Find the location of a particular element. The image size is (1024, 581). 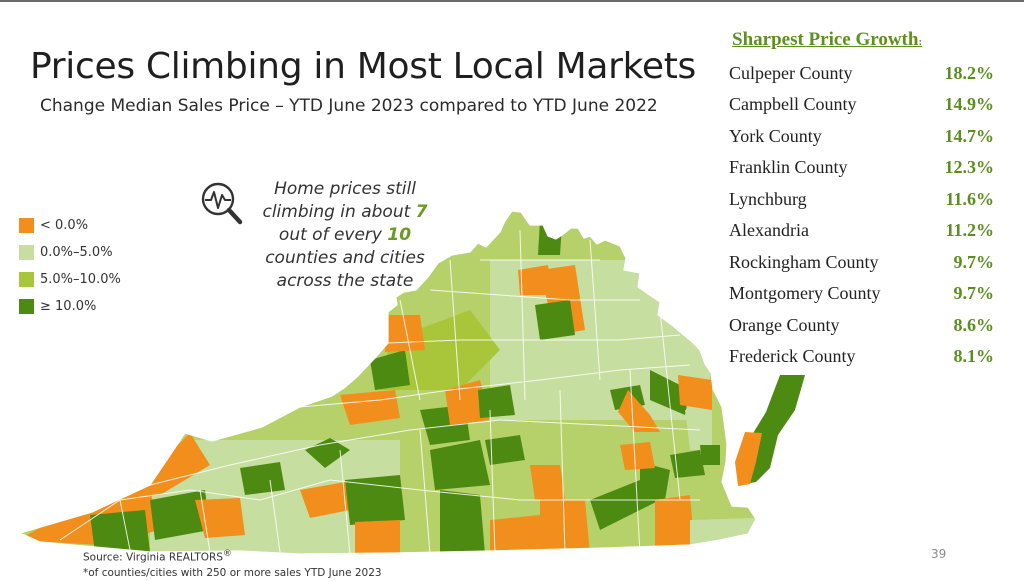

growth-row: Alexandria 11.2% is located at coordinates (861, 230).